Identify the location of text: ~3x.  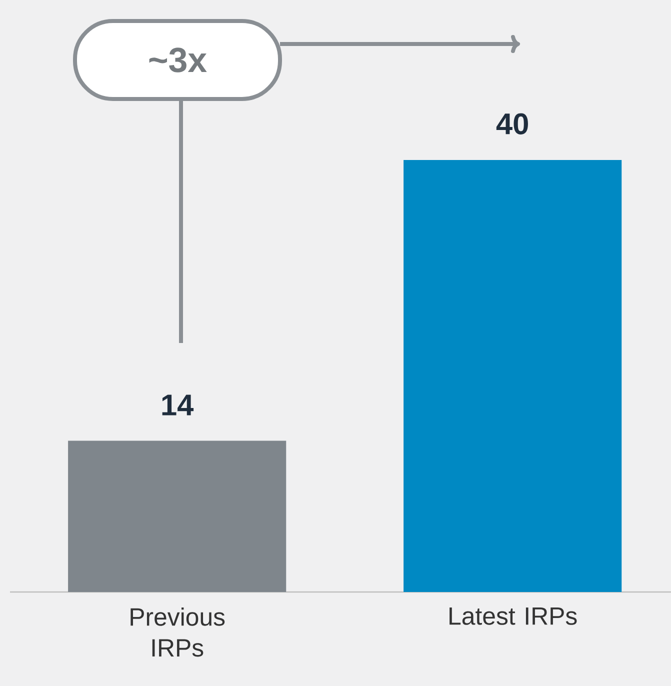
(178, 60).